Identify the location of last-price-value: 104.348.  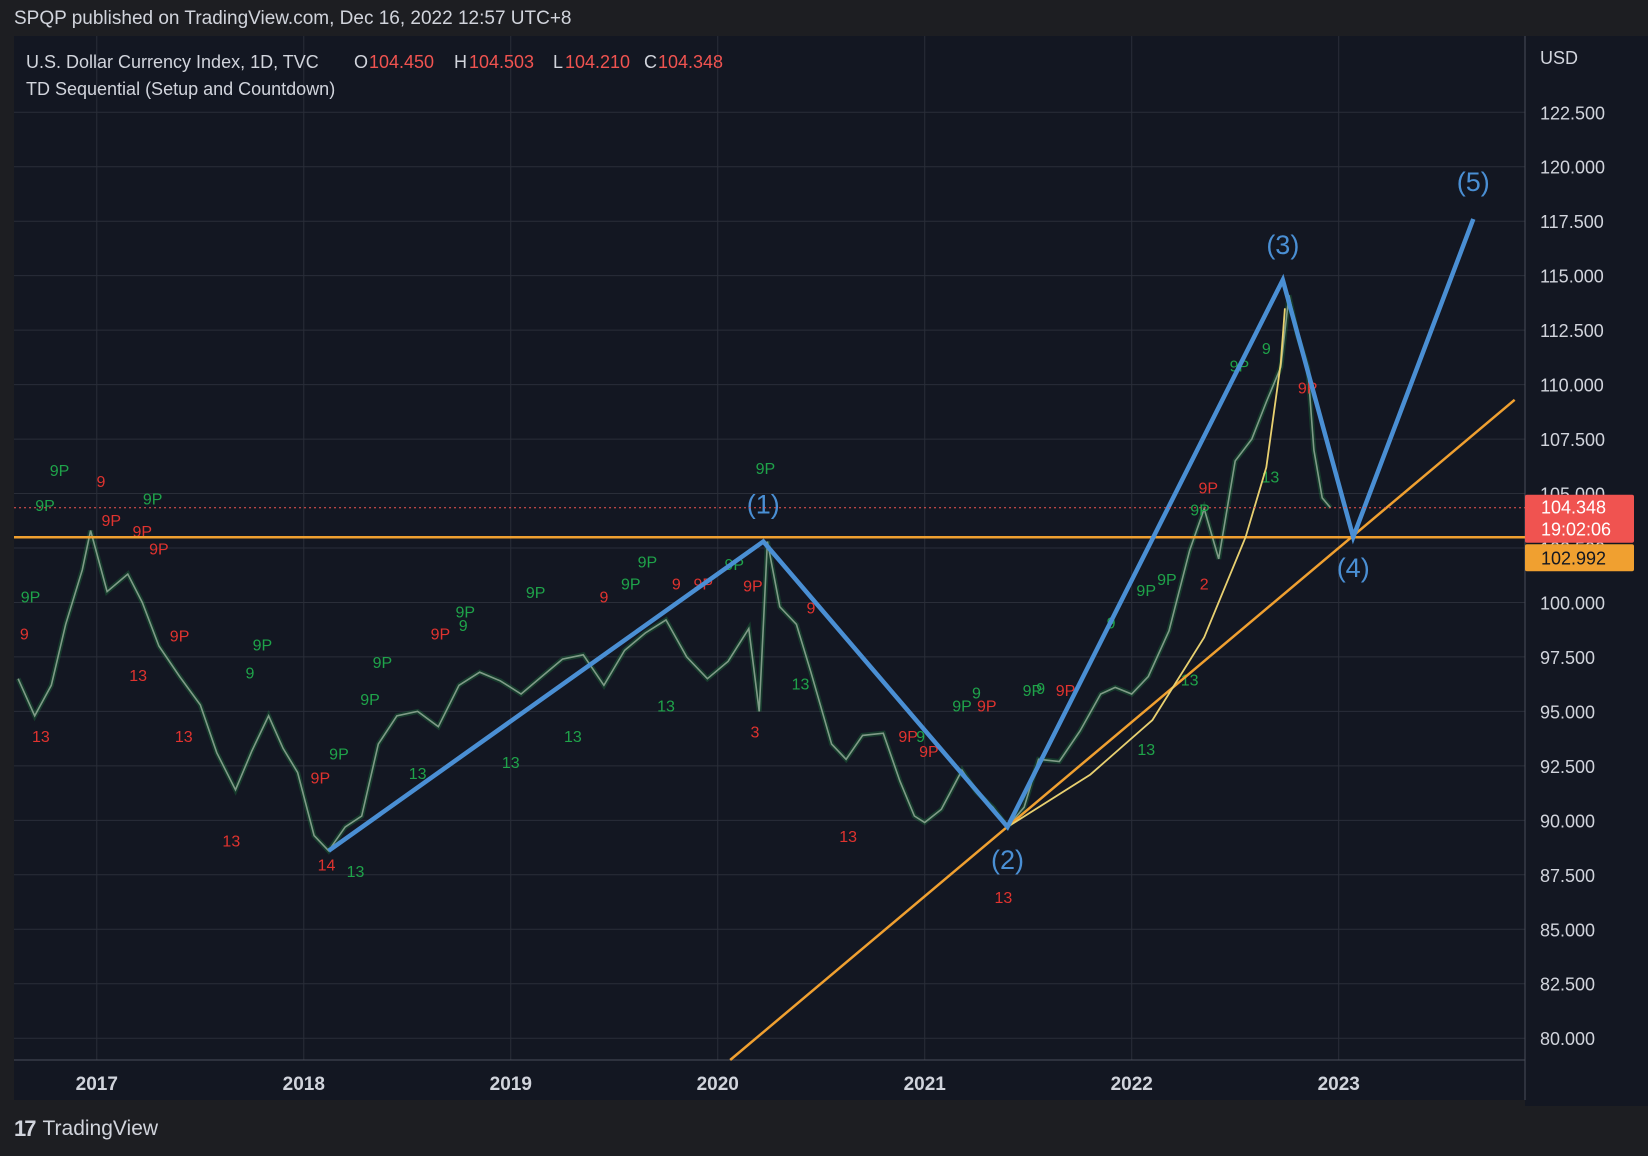
(1573, 508).